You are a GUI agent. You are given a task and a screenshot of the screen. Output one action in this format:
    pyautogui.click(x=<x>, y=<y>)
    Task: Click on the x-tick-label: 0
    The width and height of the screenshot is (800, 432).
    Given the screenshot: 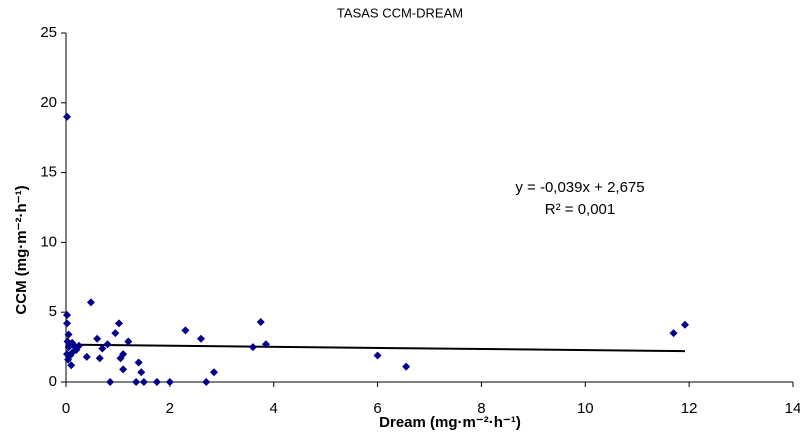 What is the action you would take?
    pyautogui.click(x=66, y=408)
    